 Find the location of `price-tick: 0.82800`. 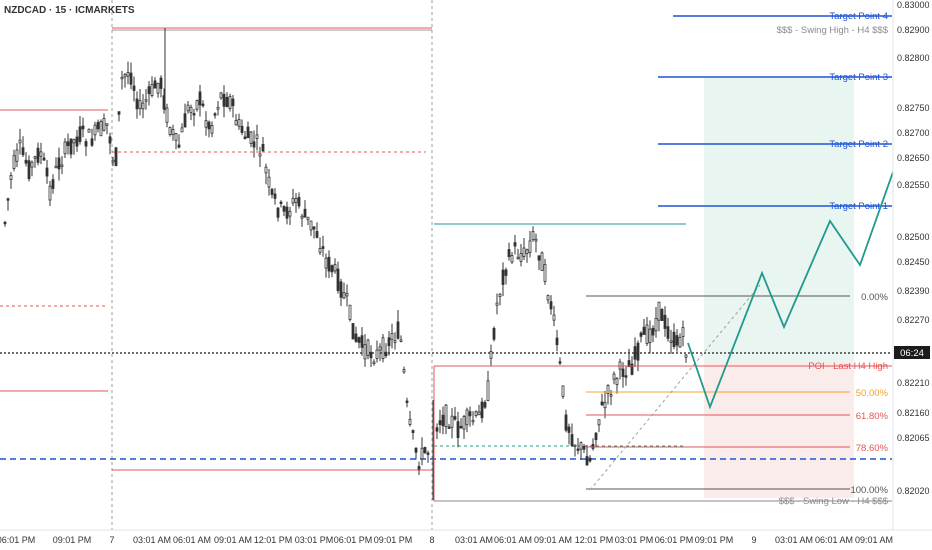

price-tick: 0.82800 is located at coordinates (913, 58).